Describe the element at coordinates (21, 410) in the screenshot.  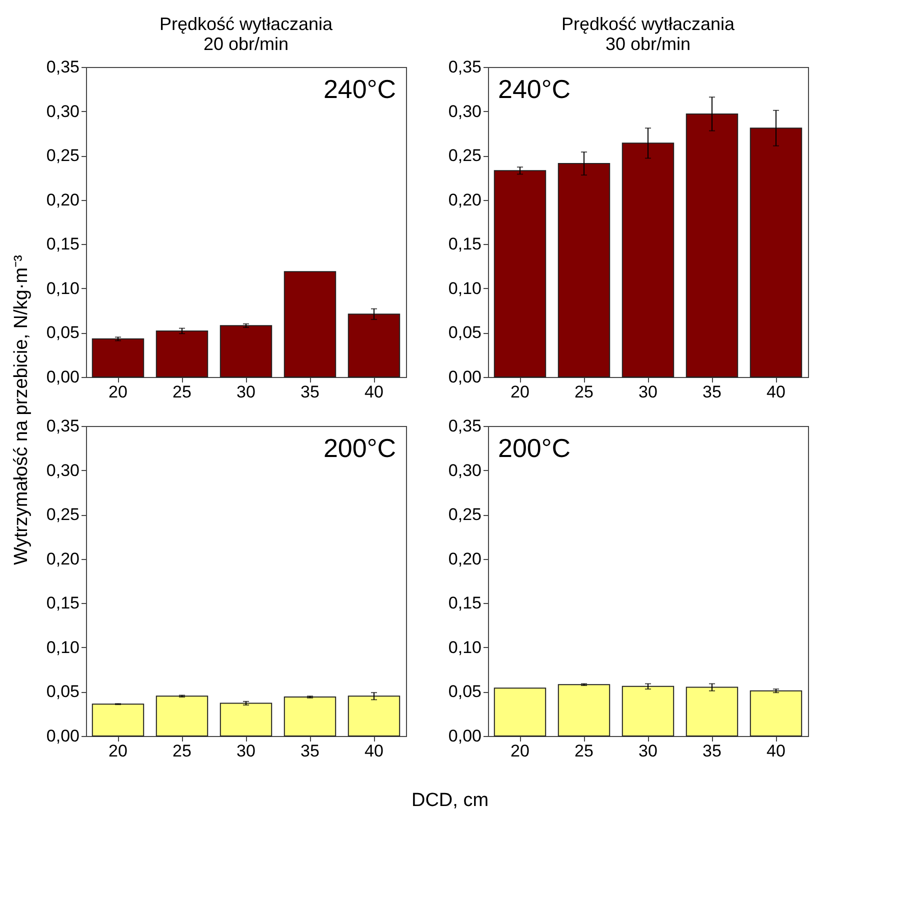
I see `y-axis-title: Wytrzymałość na przebicie, N/kg·m⁻³` at that location.